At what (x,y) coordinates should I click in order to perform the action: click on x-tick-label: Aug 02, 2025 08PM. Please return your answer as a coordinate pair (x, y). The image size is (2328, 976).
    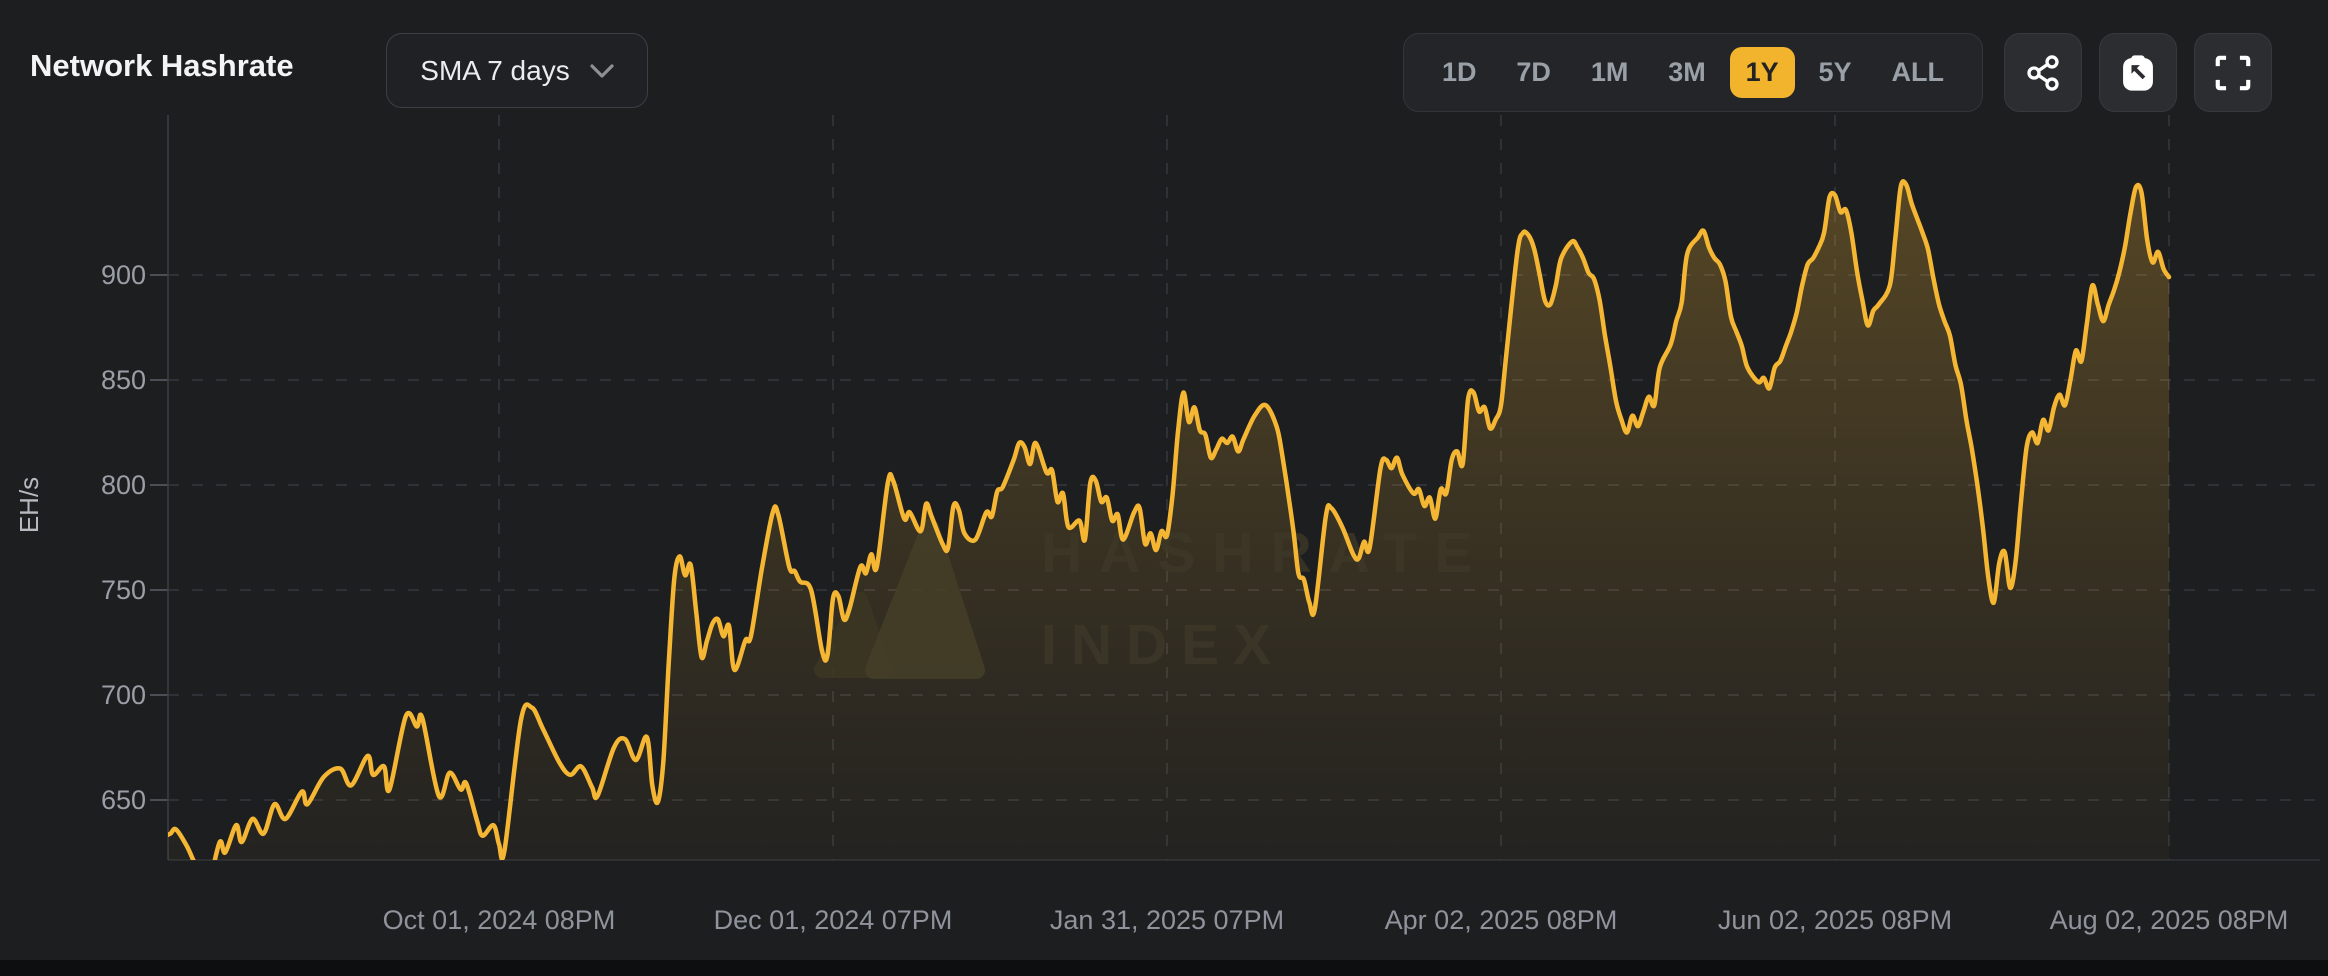
    Looking at the image, I should click on (2169, 920).